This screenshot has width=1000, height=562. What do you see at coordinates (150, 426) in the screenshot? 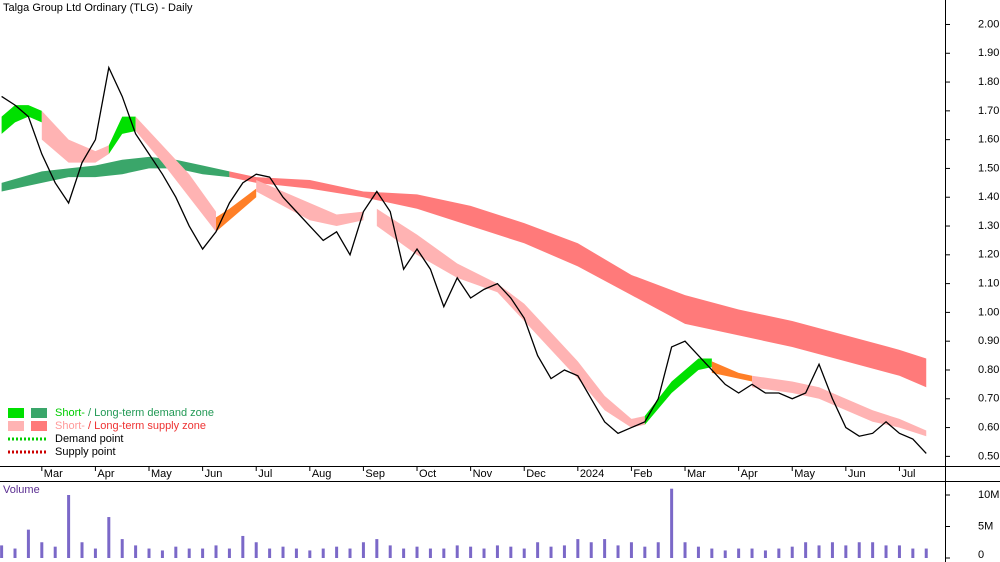
I see `legend-long: Long-term supply zone` at bounding box center [150, 426].